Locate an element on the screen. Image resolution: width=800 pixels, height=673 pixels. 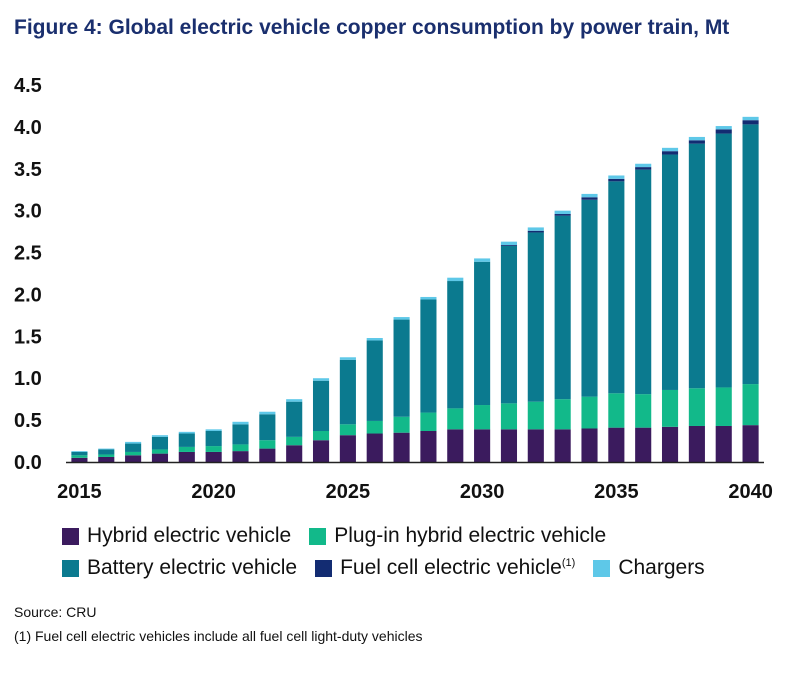
legend-label-text: Plug-in hybrid electric vehicle is located at coordinates (470, 535).